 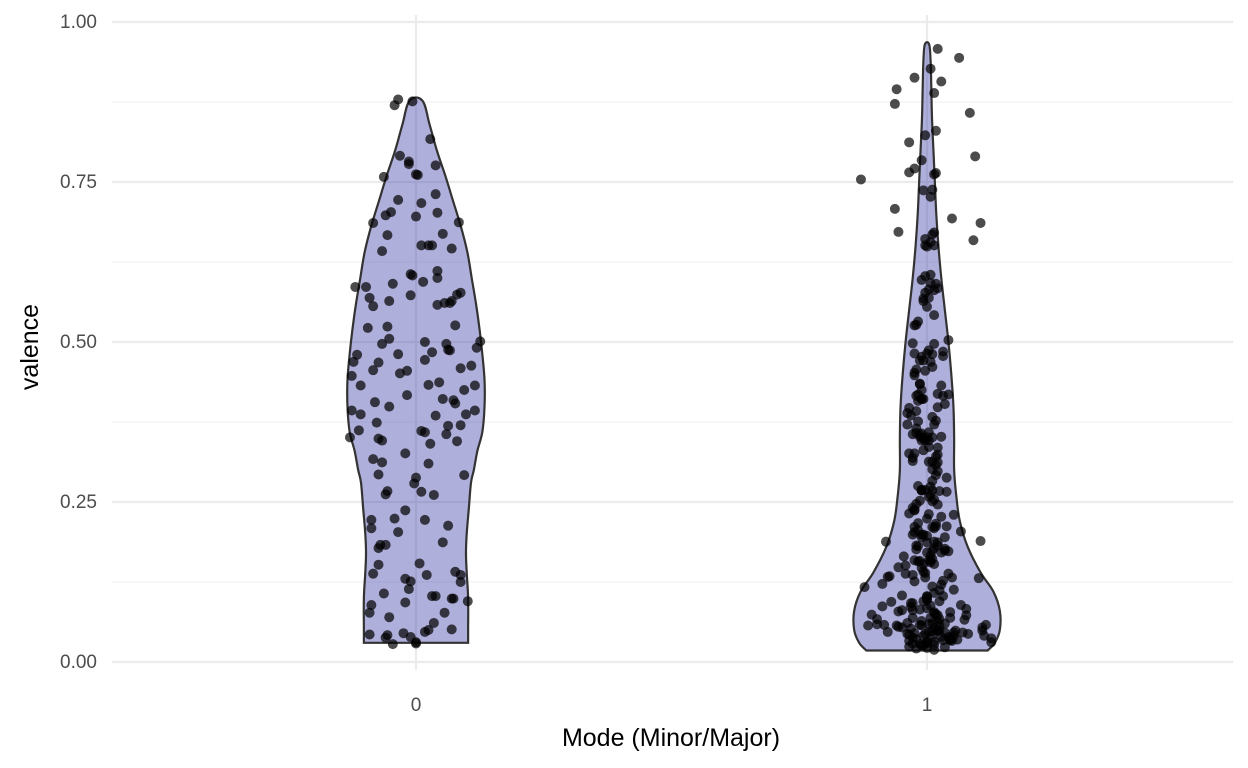 What do you see at coordinates (927, 705) in the screenshot?
I see `x-tick-label: 1` at bounding box center [927, 705].